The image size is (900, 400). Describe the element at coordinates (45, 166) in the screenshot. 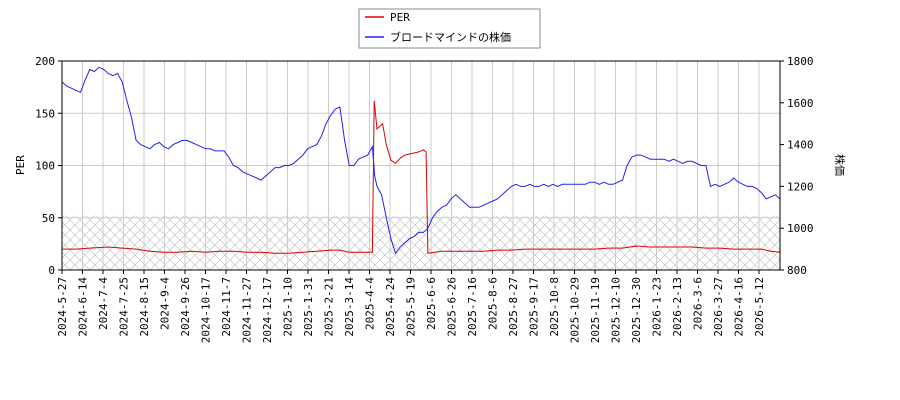

I see `y-left-tick-label: 100` at that location.